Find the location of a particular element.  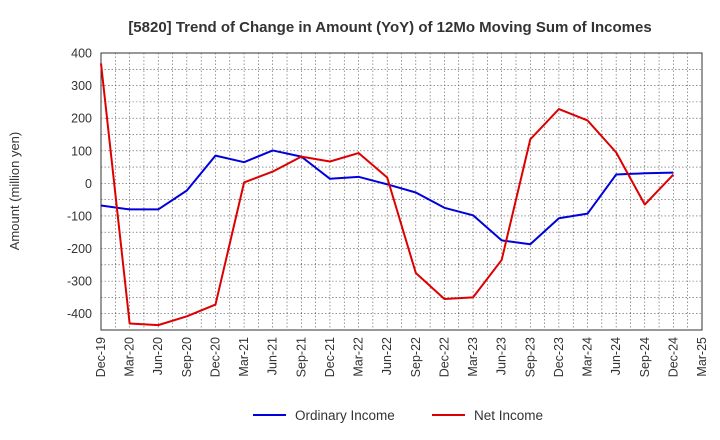

x-tick-label: Sep-24 is located at coordinates (645, 357).